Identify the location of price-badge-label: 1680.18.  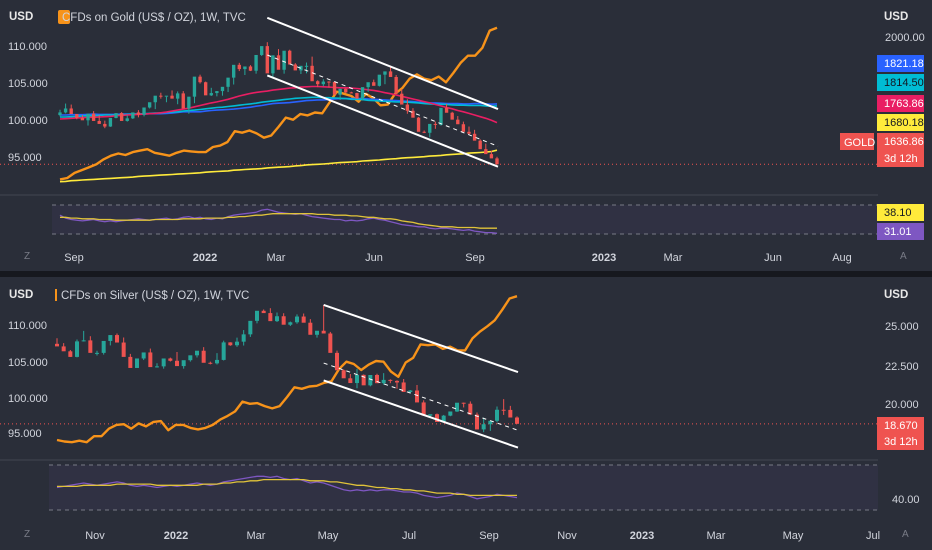
(904, 123).